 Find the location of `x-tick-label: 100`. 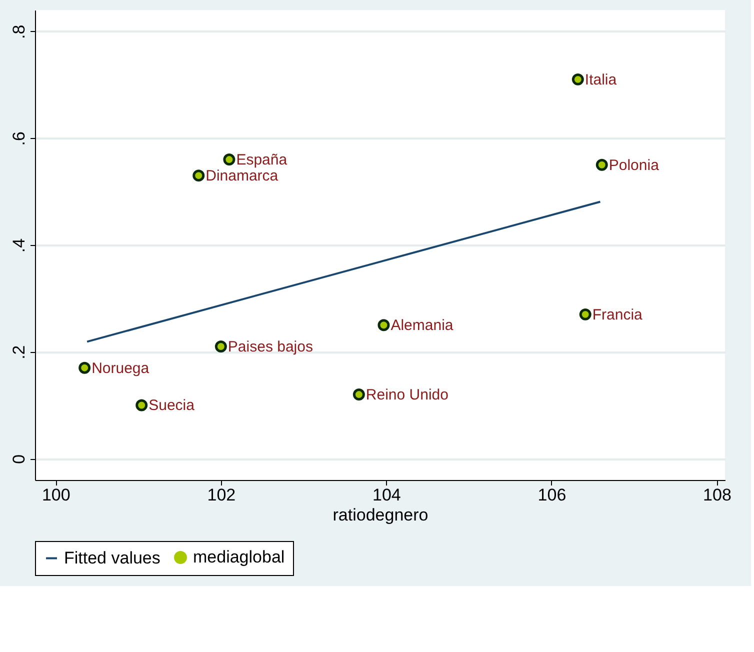

x-tick-label: 100 is located at coordinates (56, 495).